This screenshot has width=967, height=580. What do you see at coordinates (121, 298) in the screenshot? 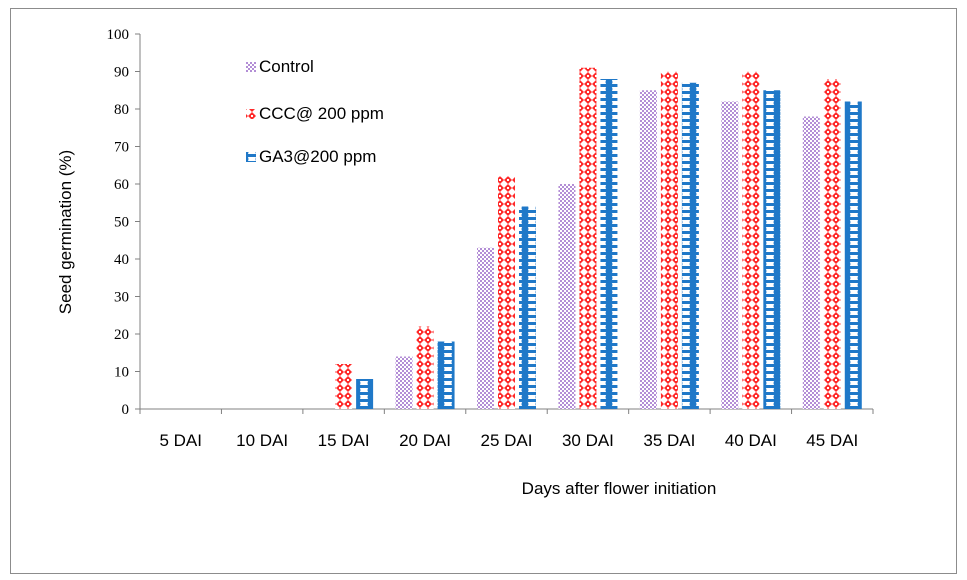
I see `y-tick-label: 30` at bounding box center [121, 298].